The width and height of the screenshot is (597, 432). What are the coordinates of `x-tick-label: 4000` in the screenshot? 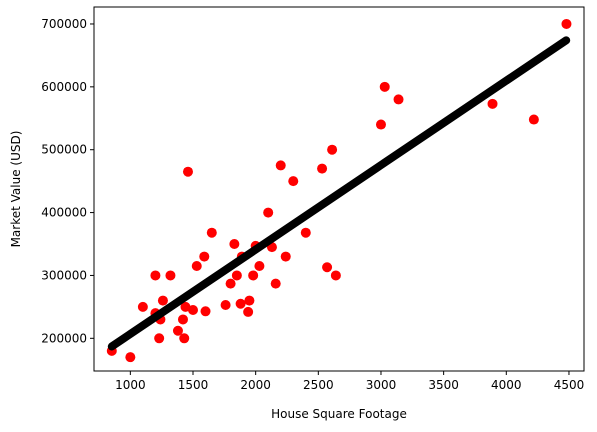 It's located at (506, 385).